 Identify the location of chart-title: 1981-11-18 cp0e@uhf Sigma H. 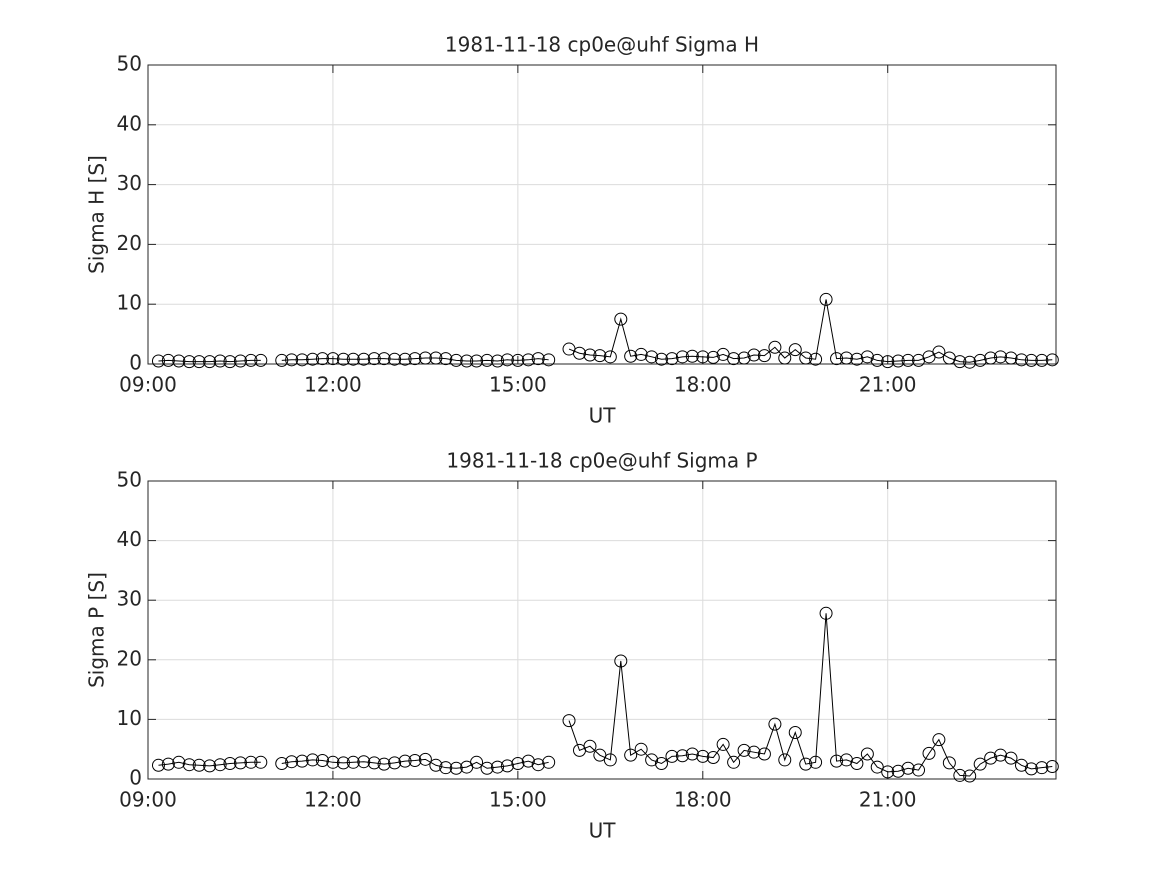
(602, 45).